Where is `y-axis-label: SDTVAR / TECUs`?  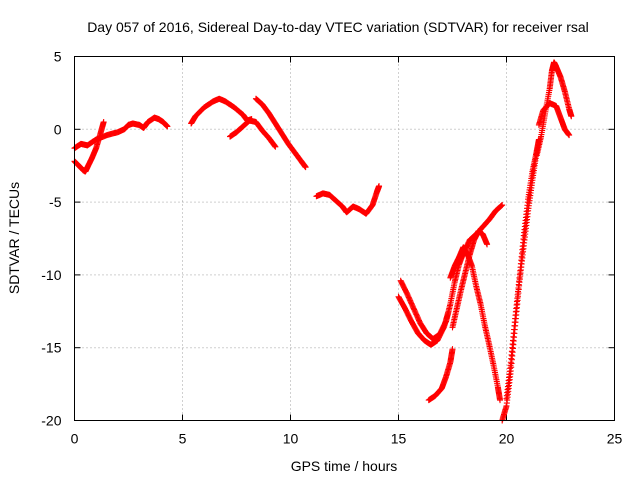
y-axis-label: SDTVAR / TECUs is located at coordinates (14, 238).